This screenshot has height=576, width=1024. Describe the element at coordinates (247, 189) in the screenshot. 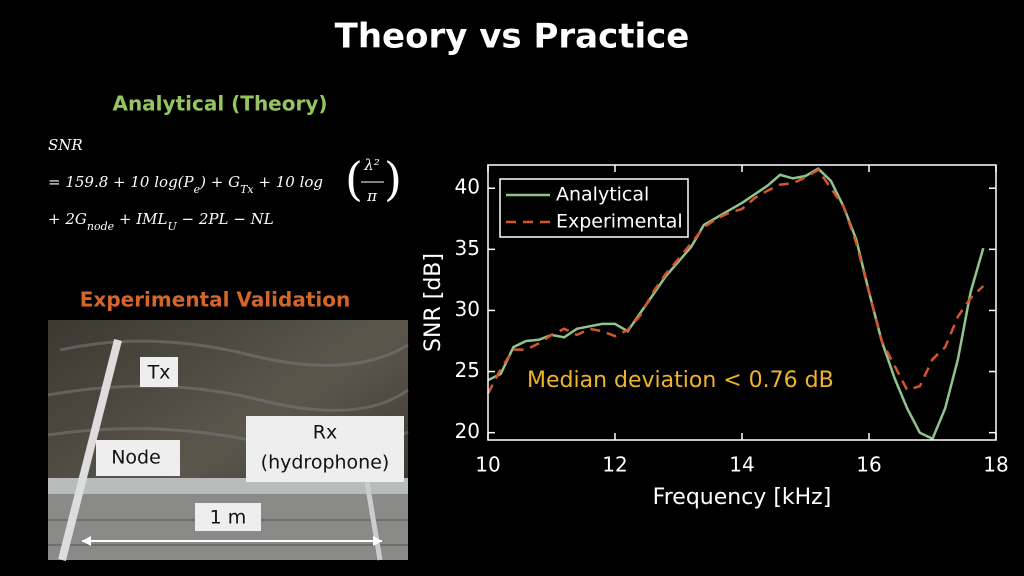

I see `equation-subscript: Tx` at that location.